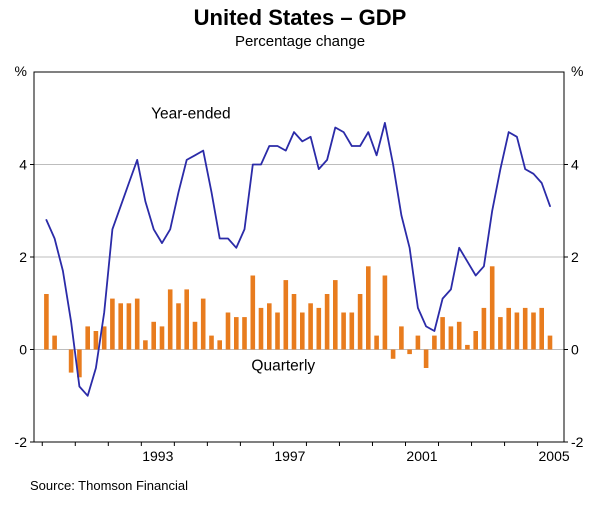  Describe the element at coordinates (577, 442) in the screenshot. I see `y-tick-label-right: -2` at that location.